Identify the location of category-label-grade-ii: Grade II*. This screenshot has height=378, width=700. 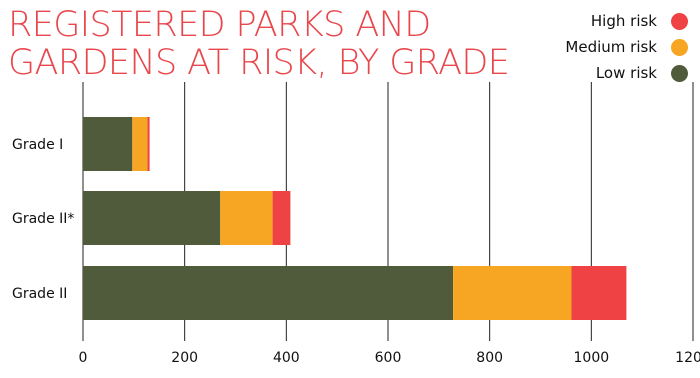
(43, 219).